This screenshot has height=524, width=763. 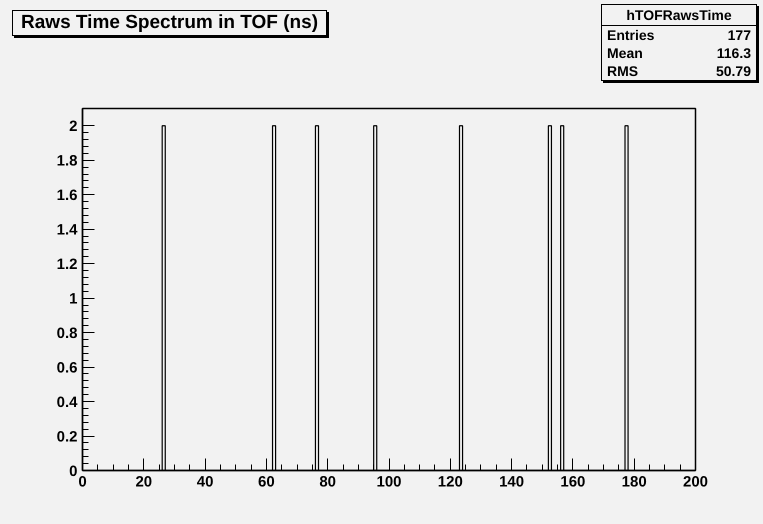 I want to click on x-tick-label: 180, so click(x=634, y=482).